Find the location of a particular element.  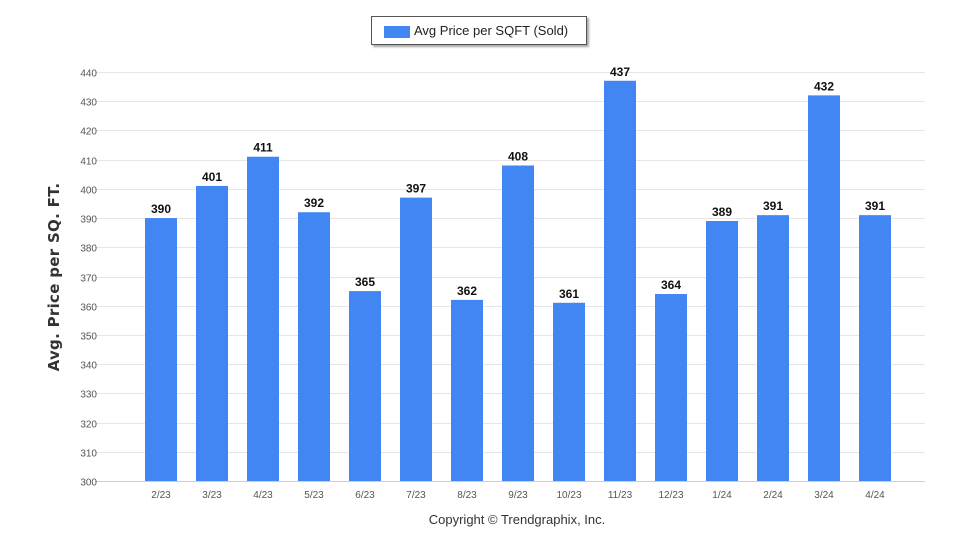

y-tick-label: 310 is located at coordinates (88, 454).